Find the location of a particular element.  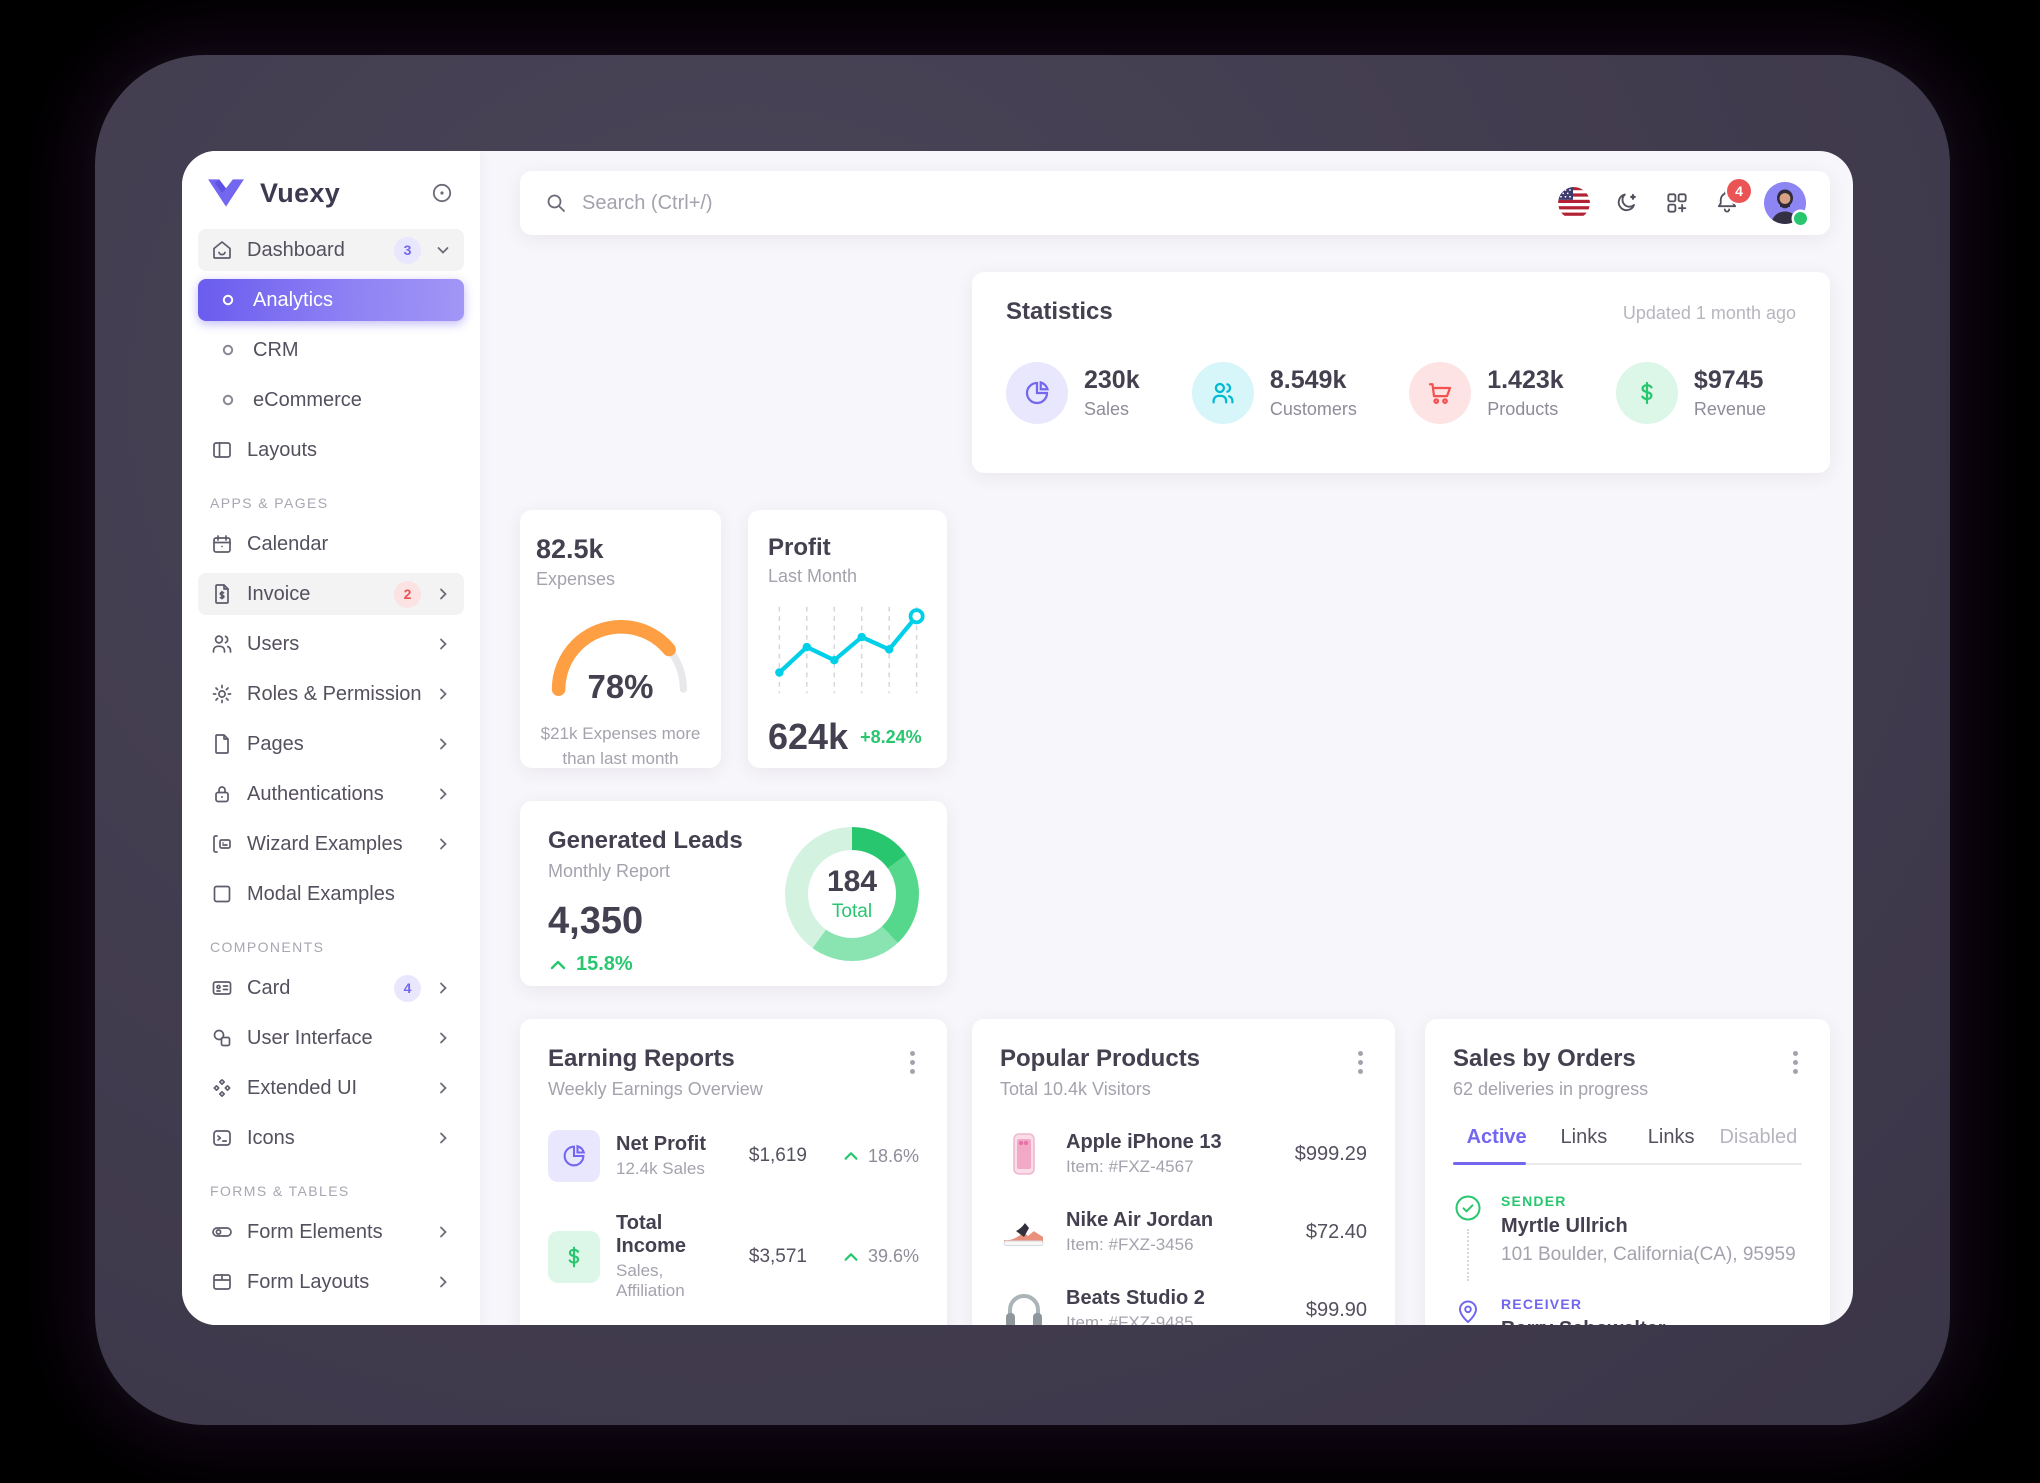

card-count-badge: 4 is located at coordinates (407, 988).